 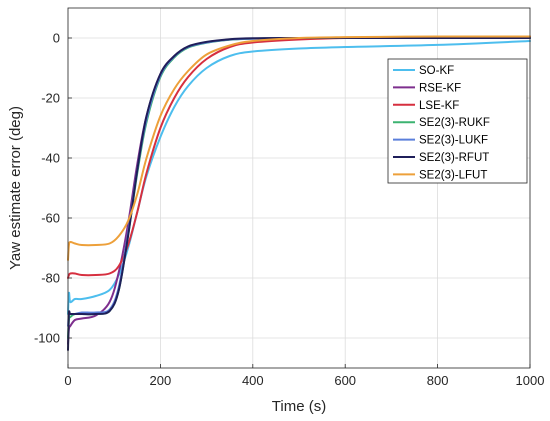 What do you see at coordinates (47, 338) in the screenshot?
I see `y-tick-label: -100` at bounding box center [47, 338].